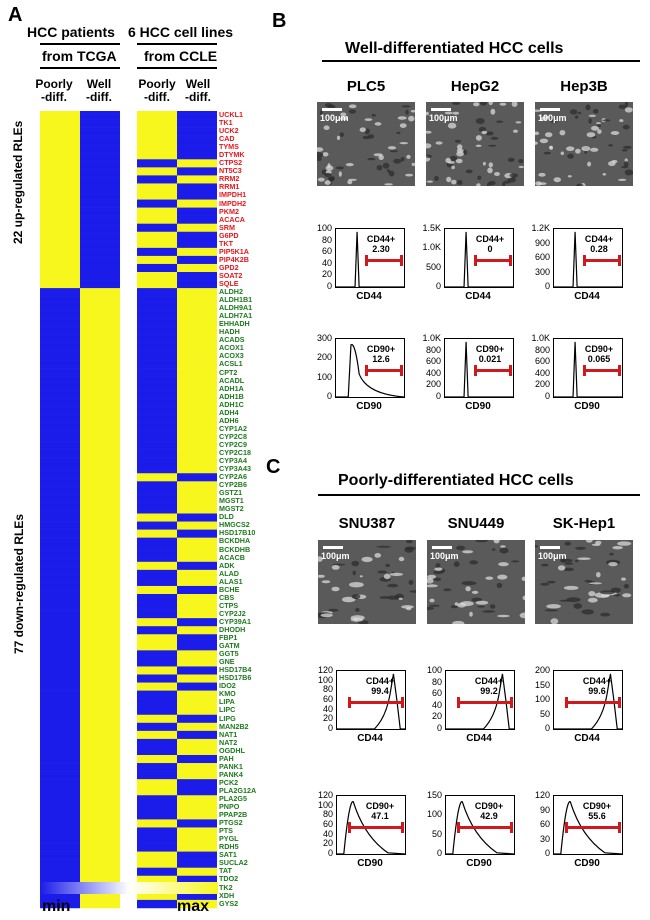 This screenshot has width=650, height=920. I want to click on y-tick-label: 80, so click(436, 681).